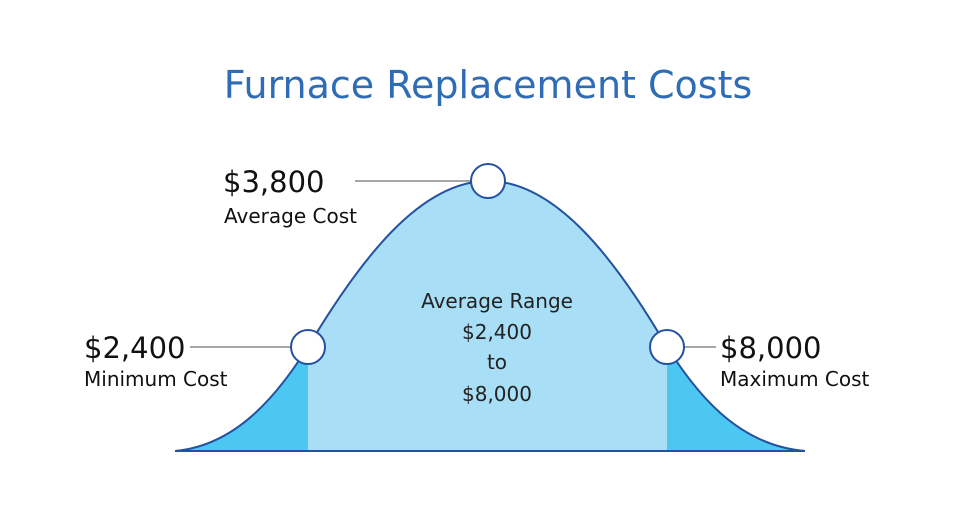 This screenshot has width=977, height=525. Describe the element at coordinates (273, 182) in the screenshot. I see `average-value: $3,800` at that location.